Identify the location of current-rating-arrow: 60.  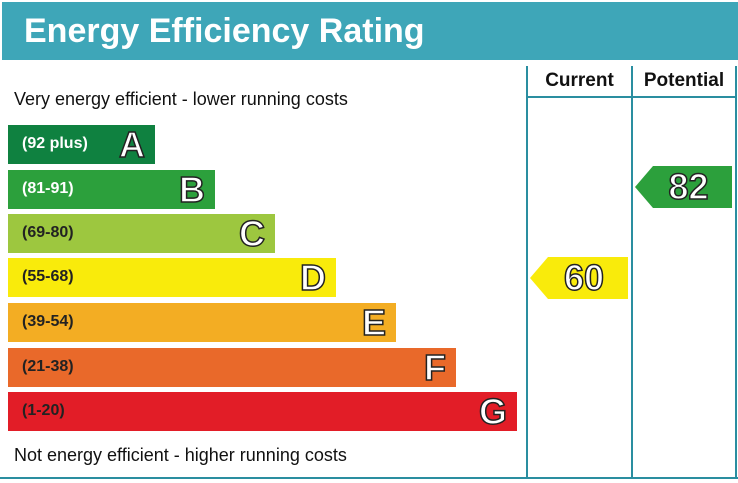
(579, 278).